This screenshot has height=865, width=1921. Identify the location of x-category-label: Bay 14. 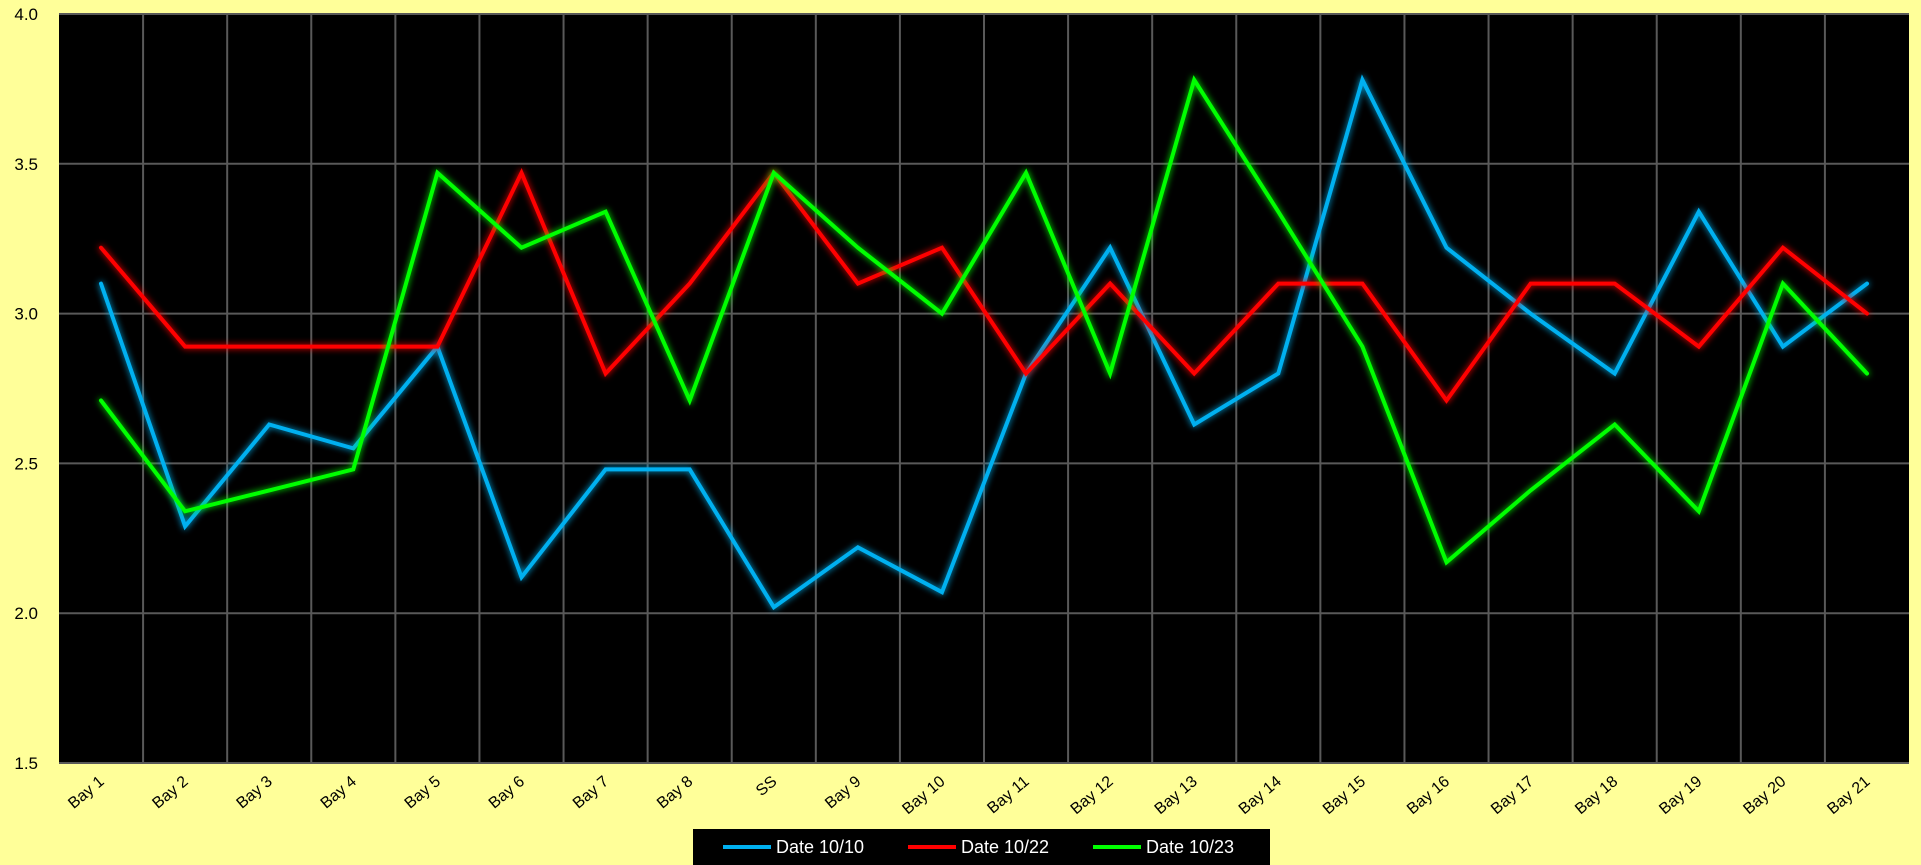
(1260, 795).